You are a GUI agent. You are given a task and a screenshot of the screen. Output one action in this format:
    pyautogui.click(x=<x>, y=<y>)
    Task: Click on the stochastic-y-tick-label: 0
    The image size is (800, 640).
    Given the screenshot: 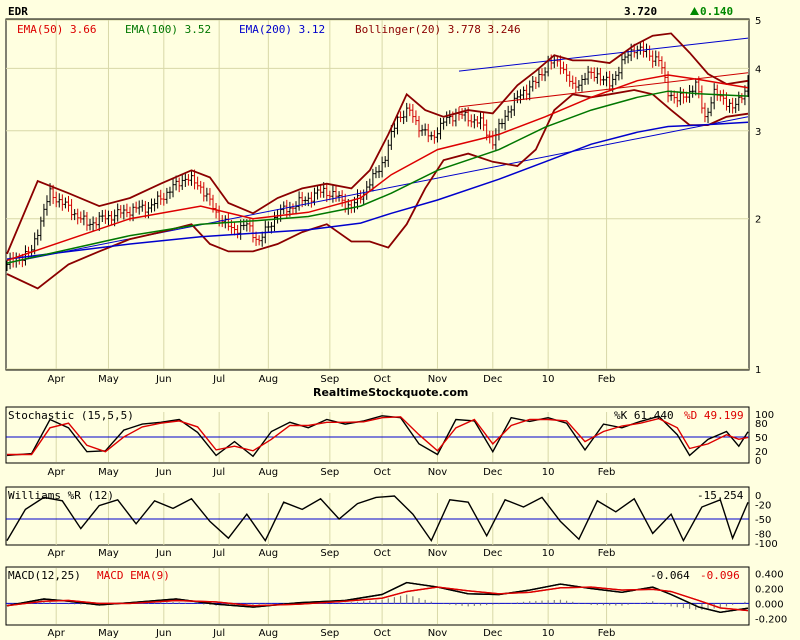 What is the action you would take?
    pyautogui.click(x=758, y=461)
    